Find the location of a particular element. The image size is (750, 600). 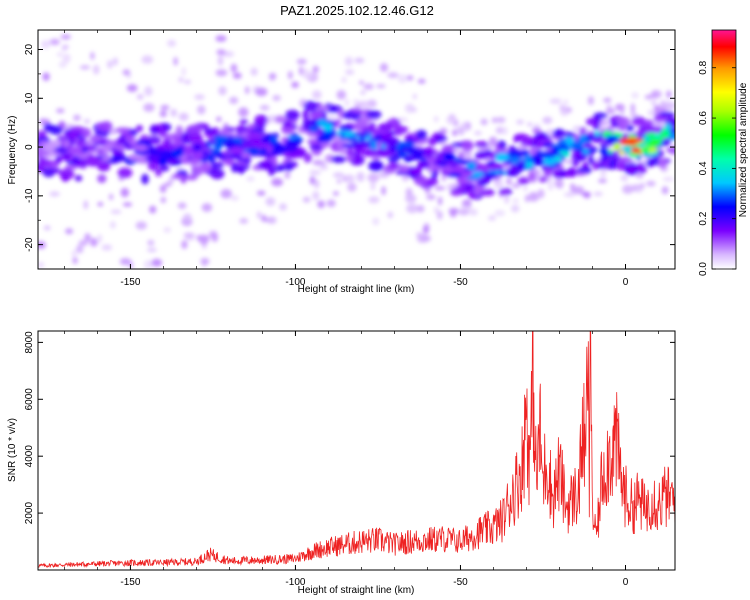

snr-x-label: Height of straight line (km) is located at coordinates (356, 590).